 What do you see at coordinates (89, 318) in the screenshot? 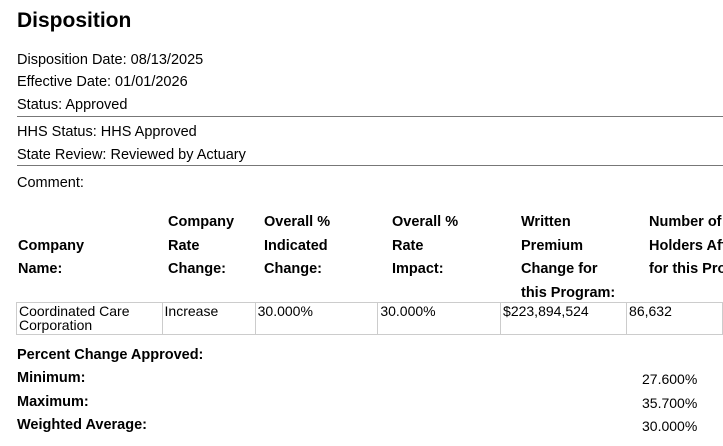
I see `cell-company: Coordinated Care Corporation` at bounding box center [89, 318].